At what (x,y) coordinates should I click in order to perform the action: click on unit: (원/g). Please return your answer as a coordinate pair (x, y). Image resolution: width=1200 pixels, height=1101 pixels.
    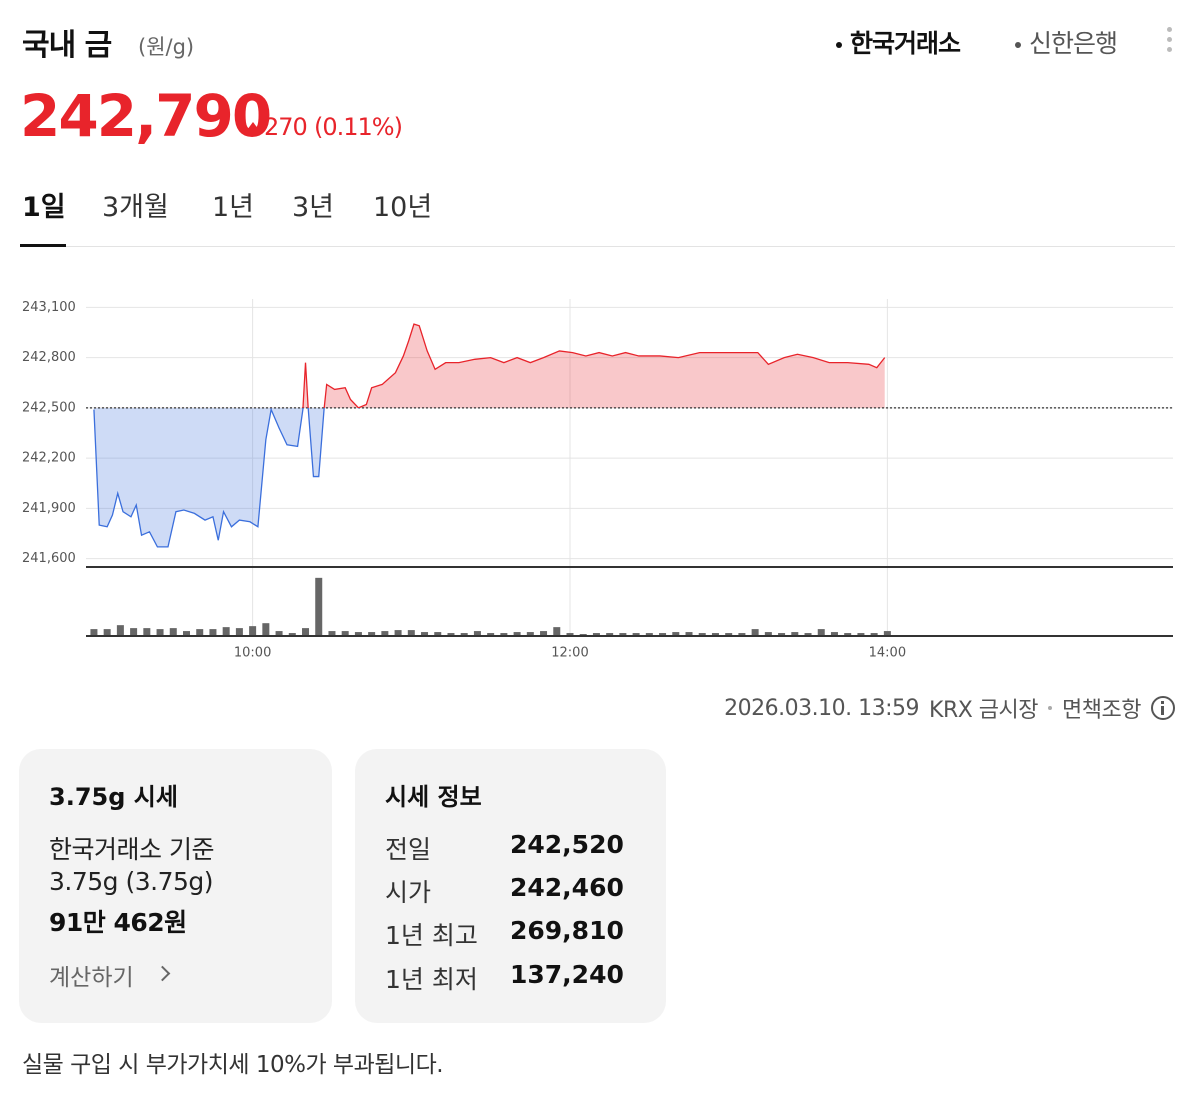
    Looking at the image, I should click on (166, 47).